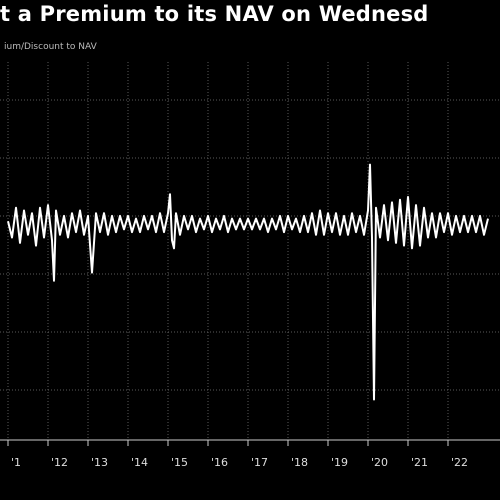 Image resolution: width=500 pixels, height=500 pixels. I want to click on x-tick-label: '12, so click(59, 462).